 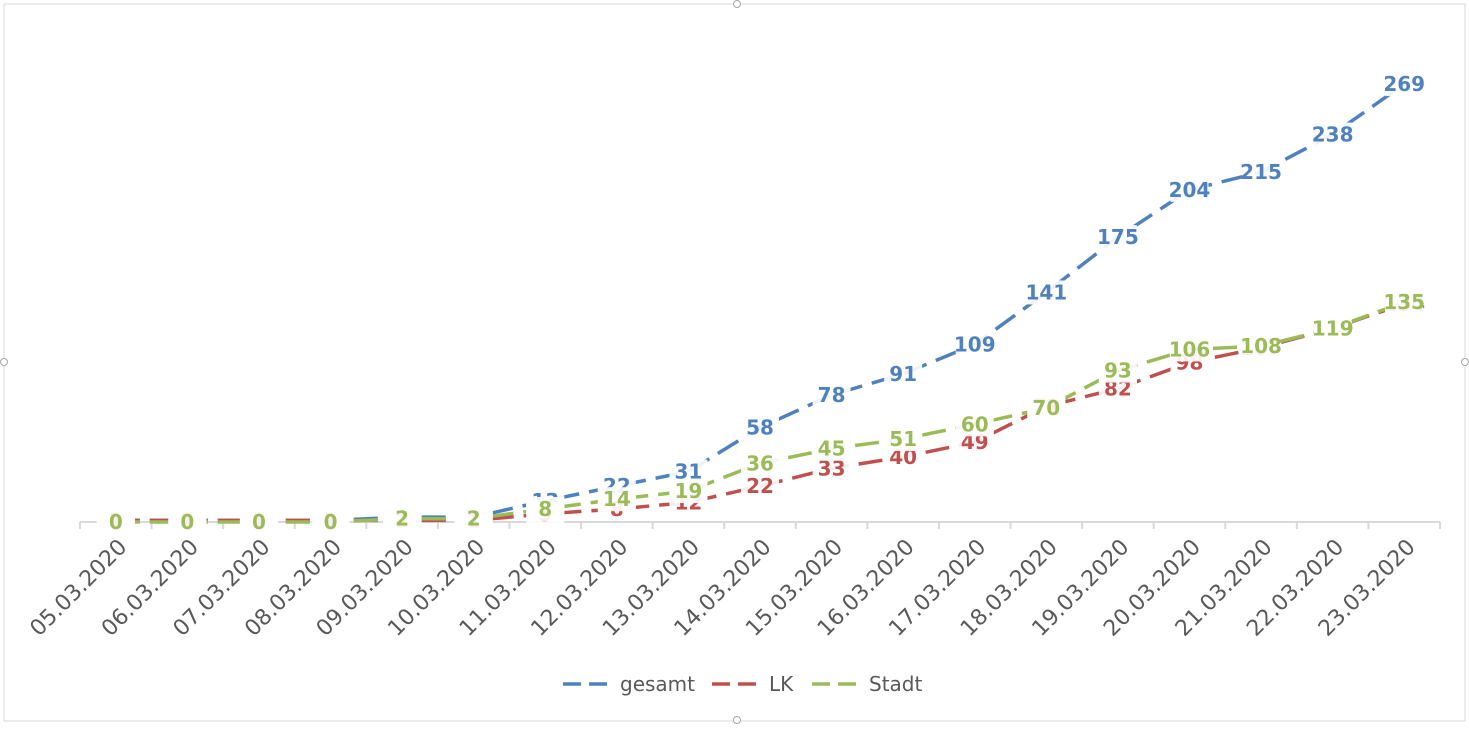 I want to click on data-label-stadt: 19, so click(x=688, y=491).